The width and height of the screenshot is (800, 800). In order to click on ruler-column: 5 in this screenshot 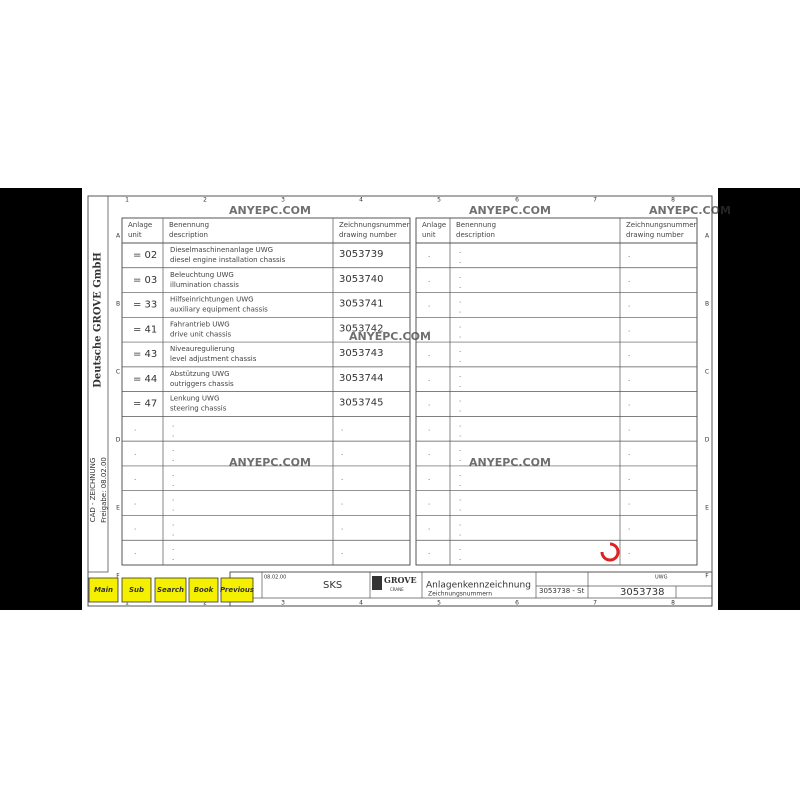, I will do `click(439, 603)`.